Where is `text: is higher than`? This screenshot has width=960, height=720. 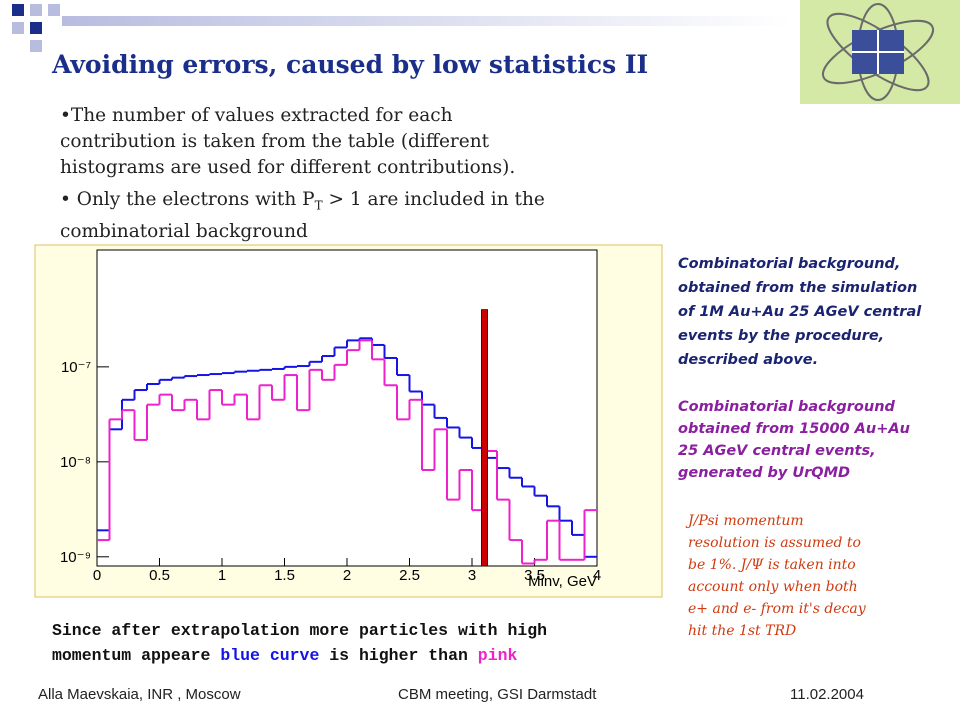
text: is higher than is located at coordinates (398, 655).